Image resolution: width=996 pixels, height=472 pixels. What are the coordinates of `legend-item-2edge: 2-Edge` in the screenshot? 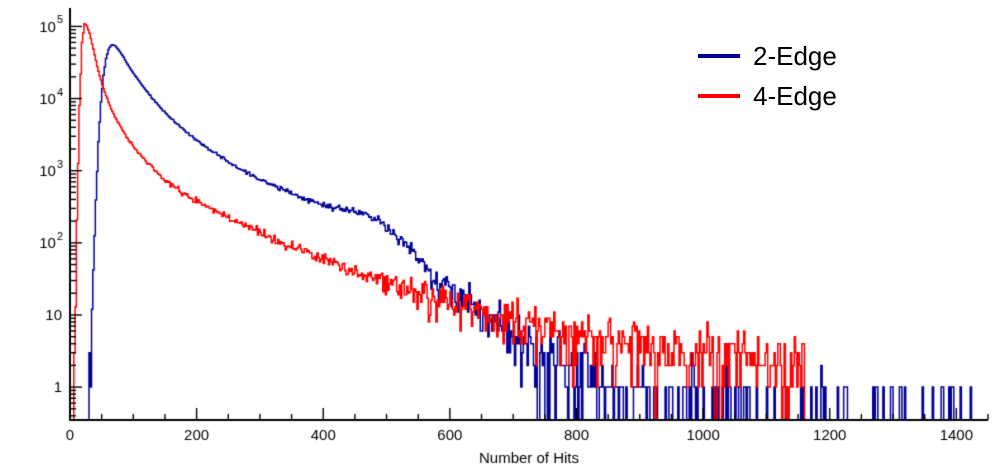 It's located at (767, 55).